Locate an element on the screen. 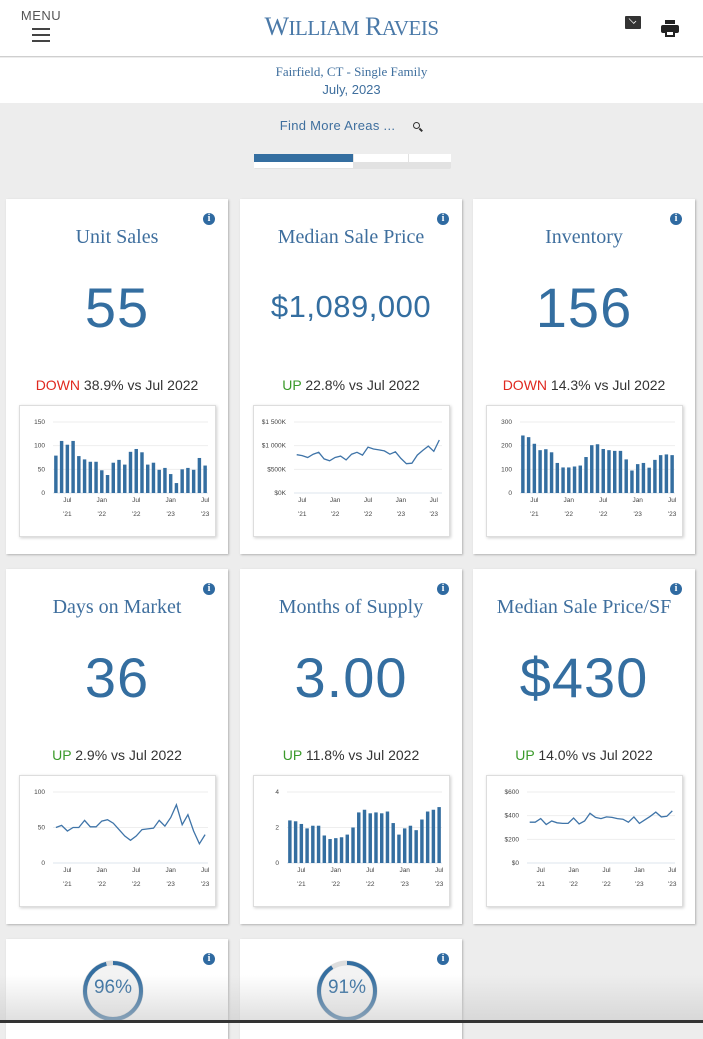  trend-chart: 0 100 200 300 Jul '21 Jan '22 Jul '22 Jan '23 Jul '23 is located at coordinates (584, 471).